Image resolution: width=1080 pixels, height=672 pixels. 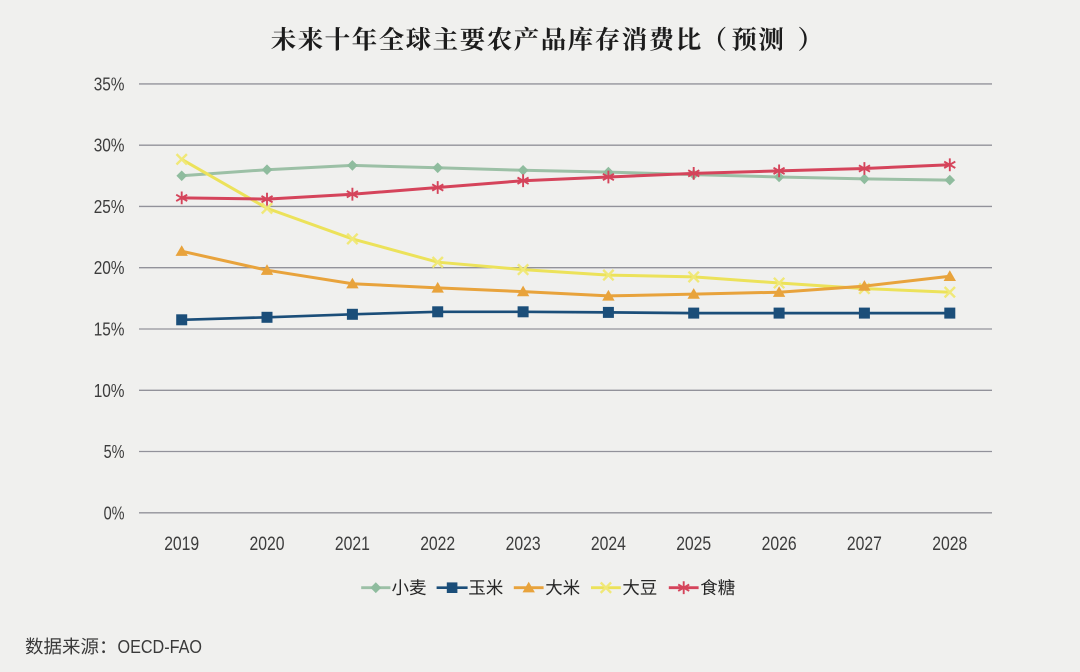 What do you see at coordinates (109, 146) in the screenshot?
I see `svg-text: 30%` at bounding box center [109, 146].